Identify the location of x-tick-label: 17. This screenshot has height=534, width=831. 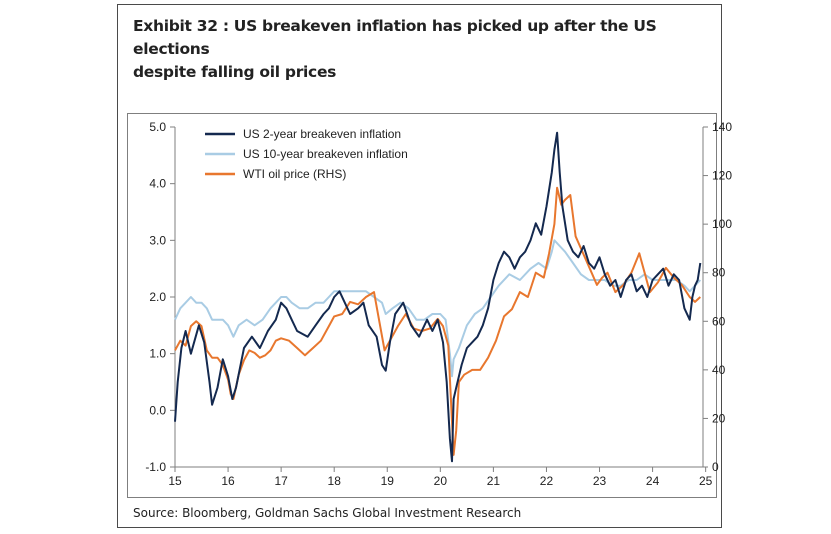
(281, 481).